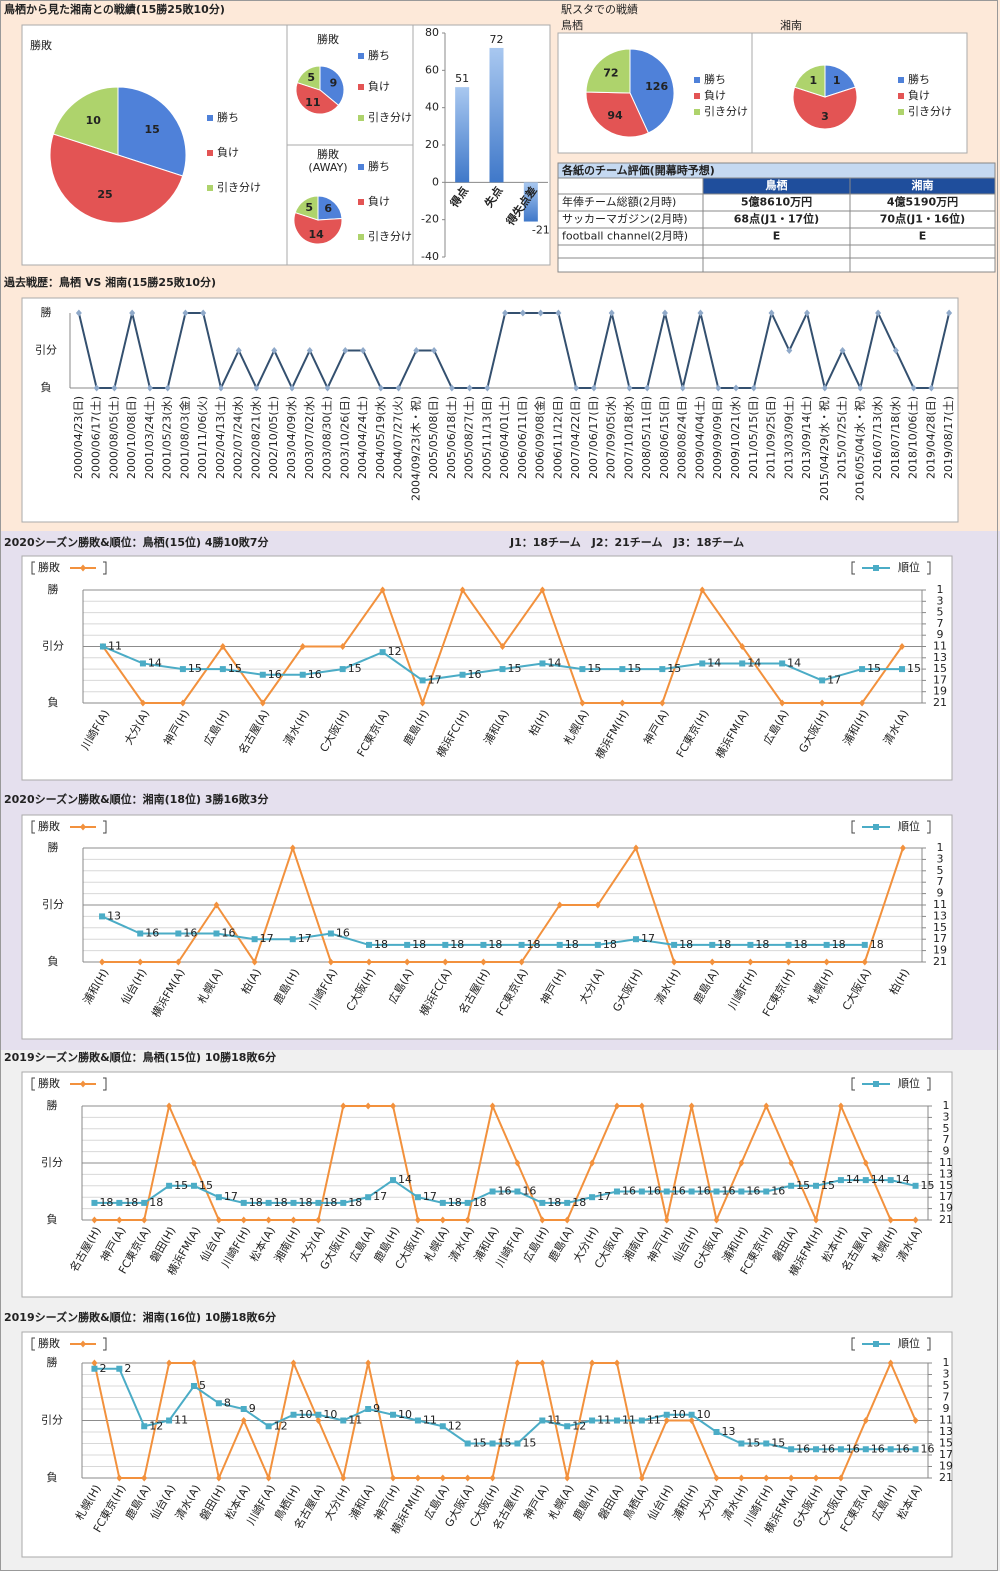  I want to click on slice-label: 72, so click(610, 73).